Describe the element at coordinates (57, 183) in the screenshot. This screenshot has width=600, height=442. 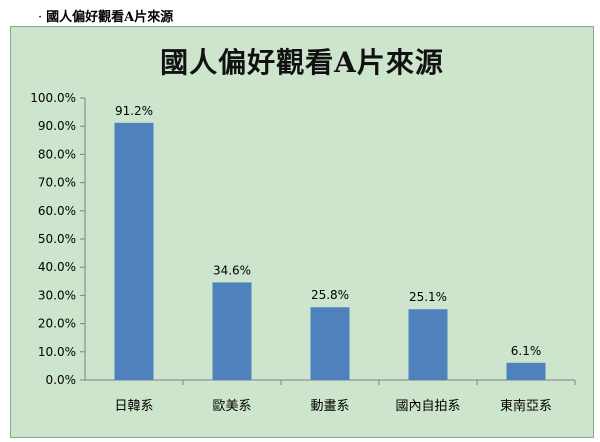
I see `y-tick-label: 70.0%` at that location.